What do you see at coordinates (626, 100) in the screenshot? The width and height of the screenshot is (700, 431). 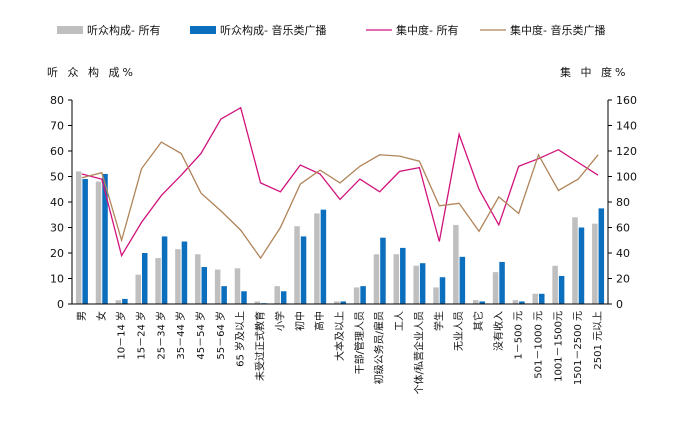 I see `y2-tick-label: 160` at bounding box center [626, 100].